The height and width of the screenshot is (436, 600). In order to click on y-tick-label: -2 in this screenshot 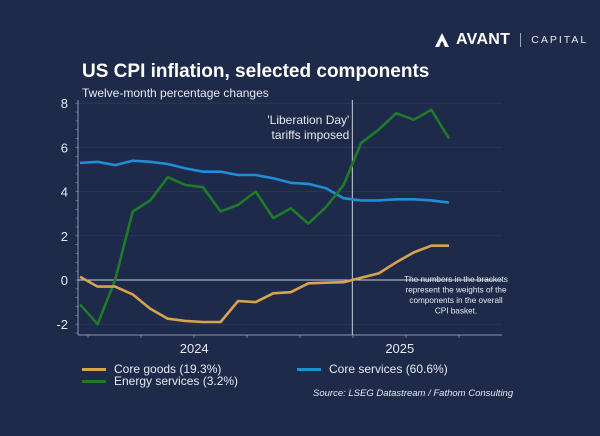, I will do `click(62, 324)`.